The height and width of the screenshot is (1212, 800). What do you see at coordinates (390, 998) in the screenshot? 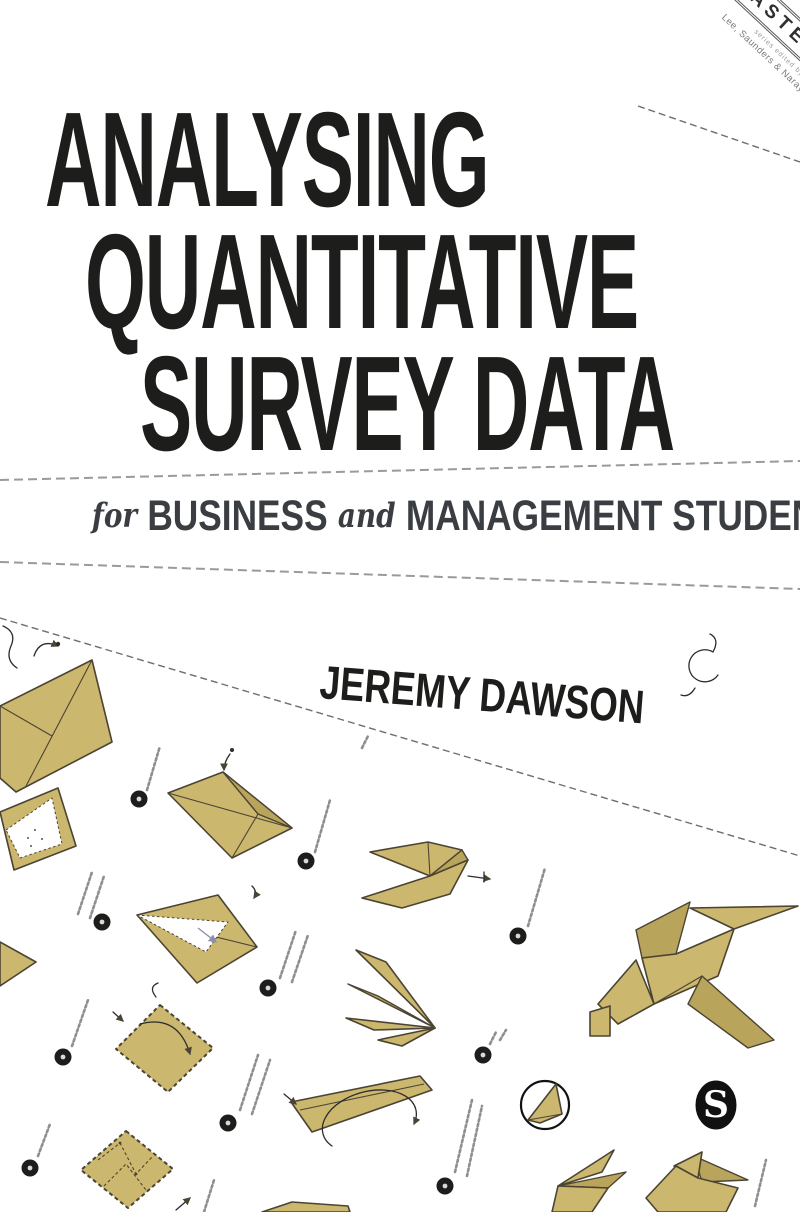
I see `origami-step-fan-wing` at bounding box center [390, 998].